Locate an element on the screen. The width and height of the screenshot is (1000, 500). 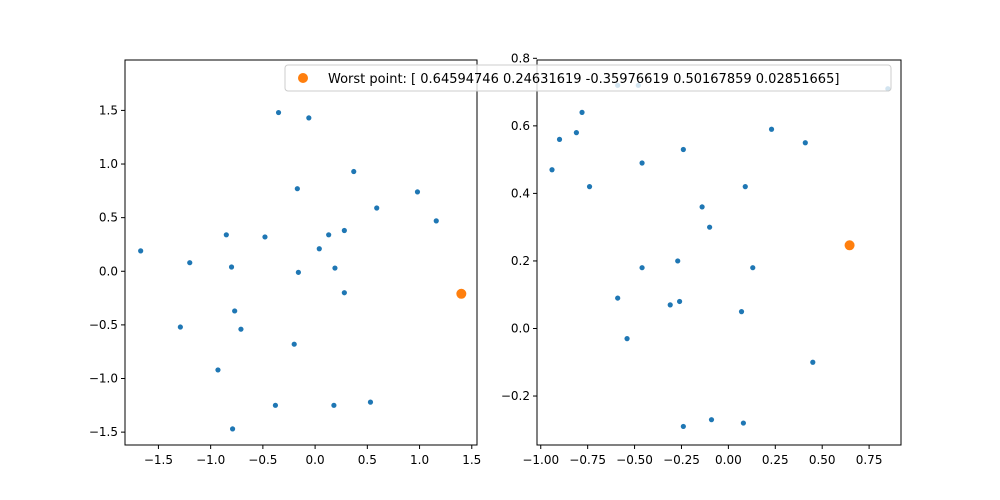
y-tick-label: 0.2 is located at coordinates (520, 261).